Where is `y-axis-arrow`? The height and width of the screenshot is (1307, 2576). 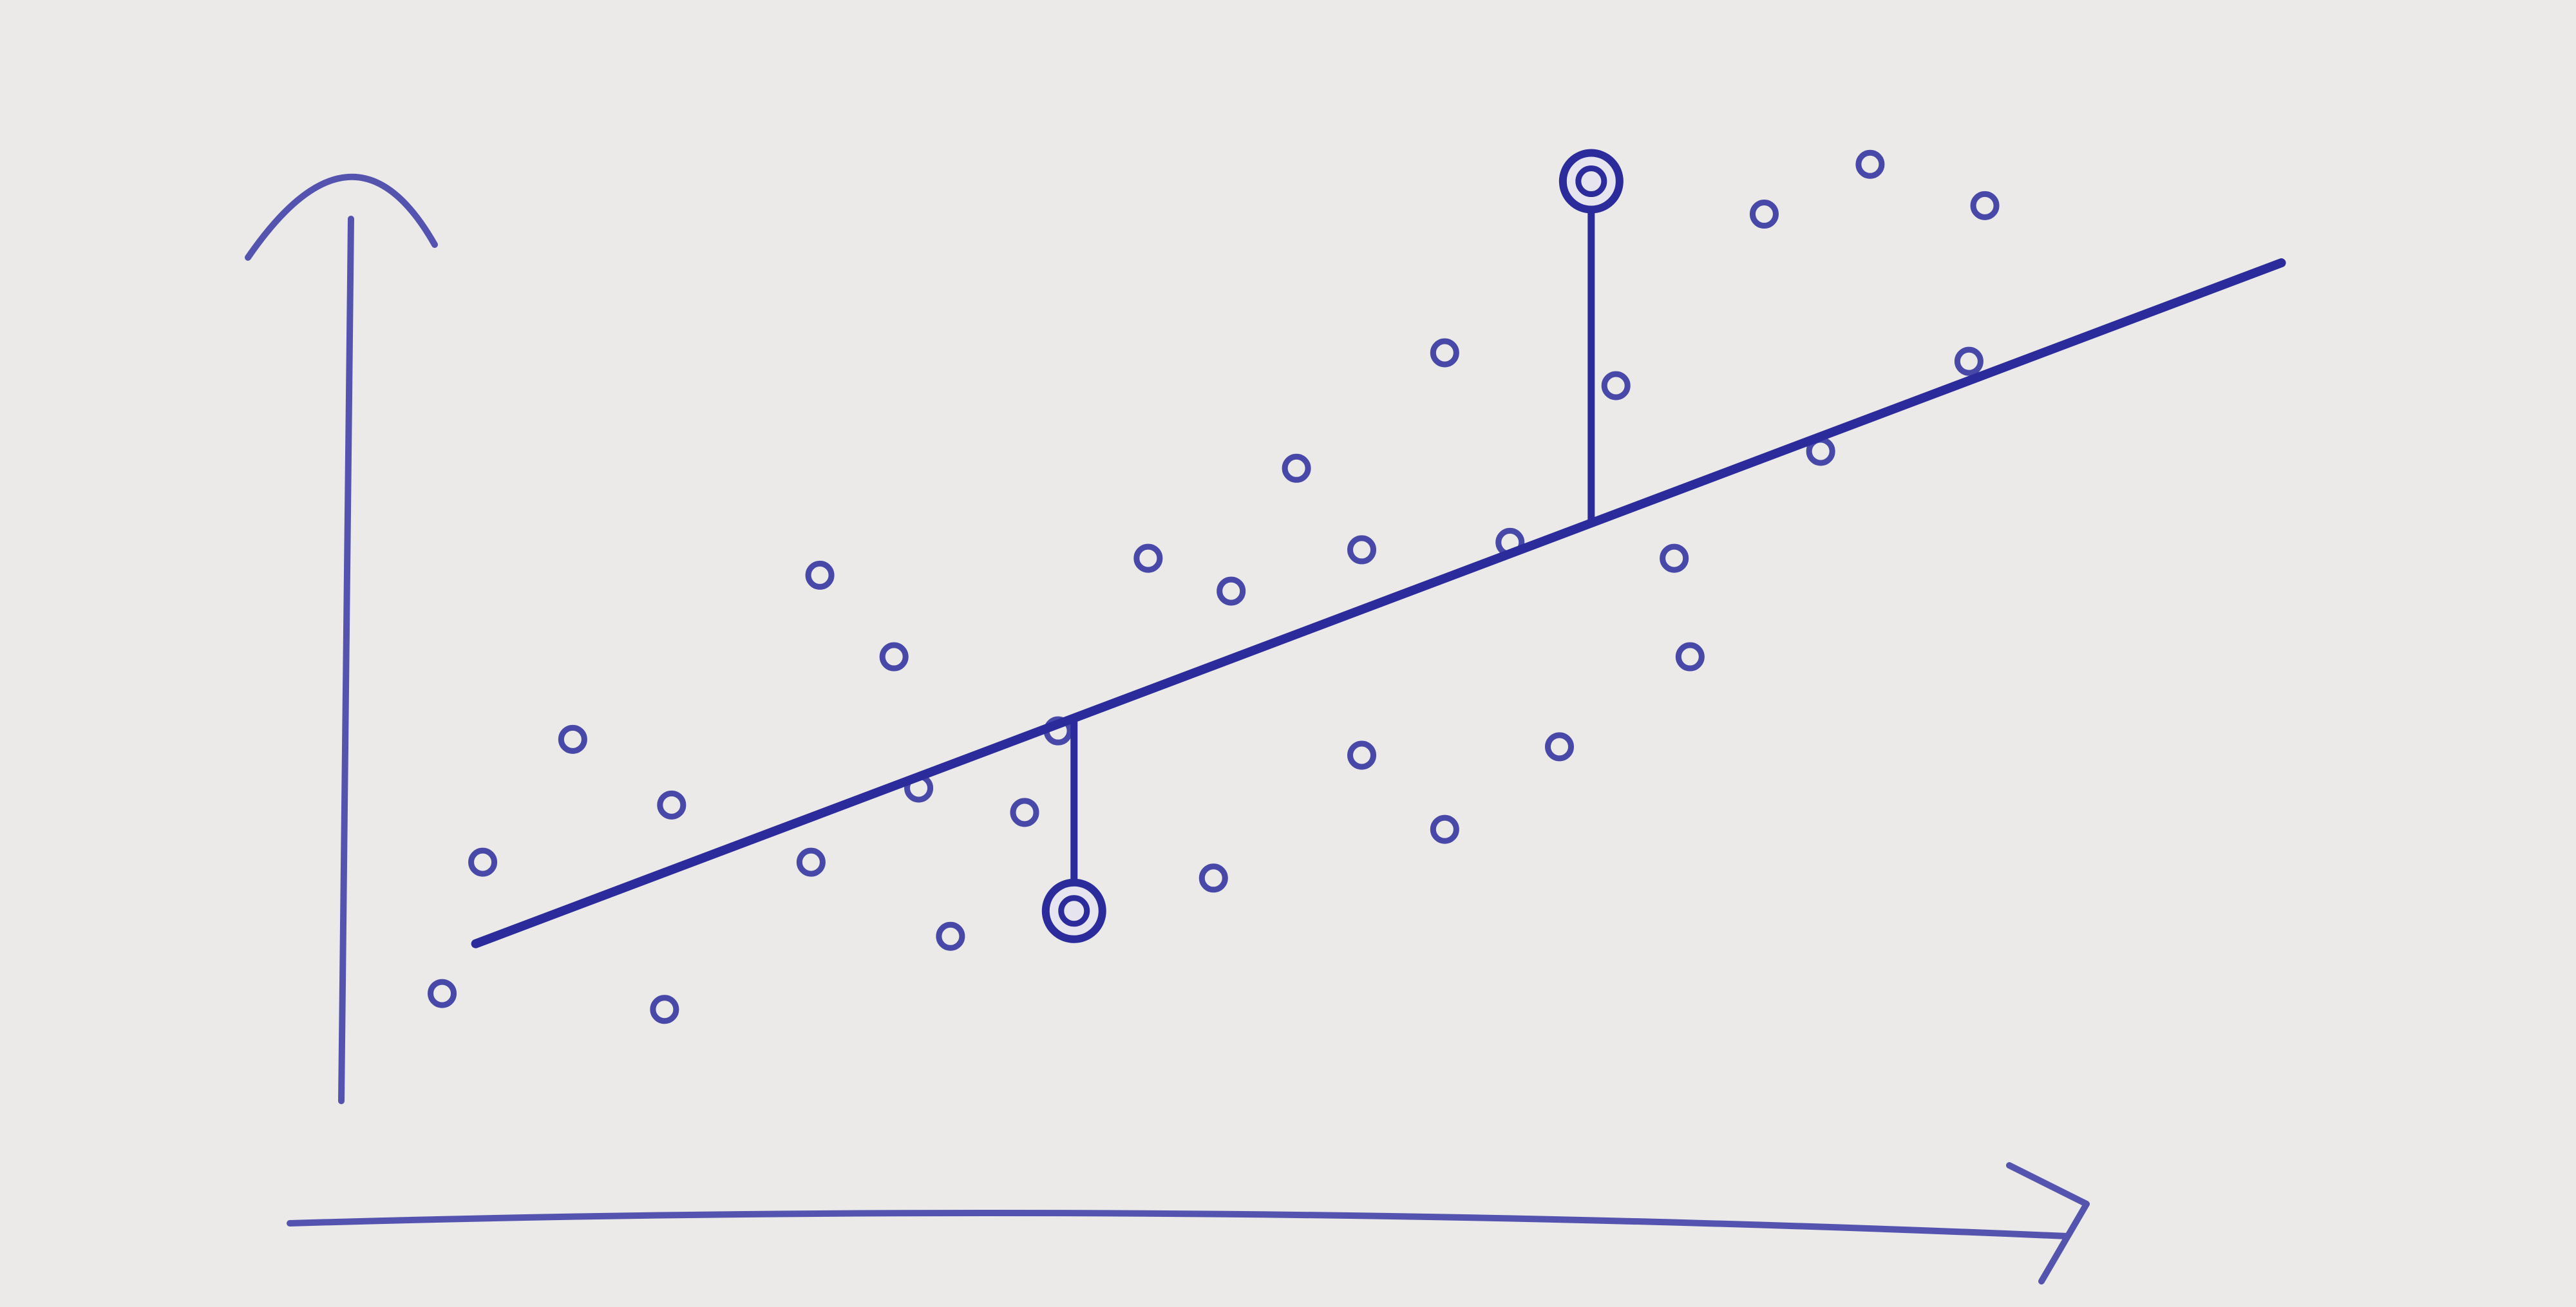 y-axis-arrow is located at coordinates (341, 217).